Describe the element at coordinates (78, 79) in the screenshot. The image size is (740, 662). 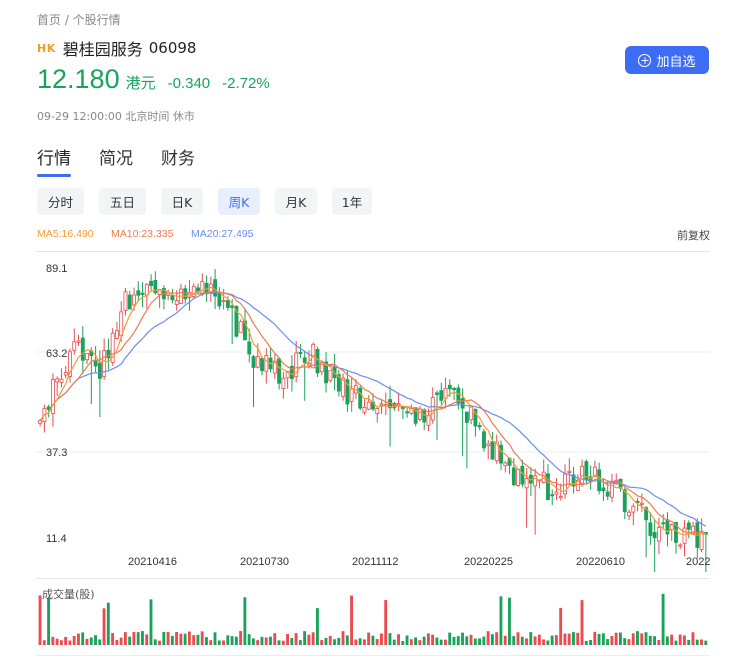
I see `current-price: 12.180` at that location.